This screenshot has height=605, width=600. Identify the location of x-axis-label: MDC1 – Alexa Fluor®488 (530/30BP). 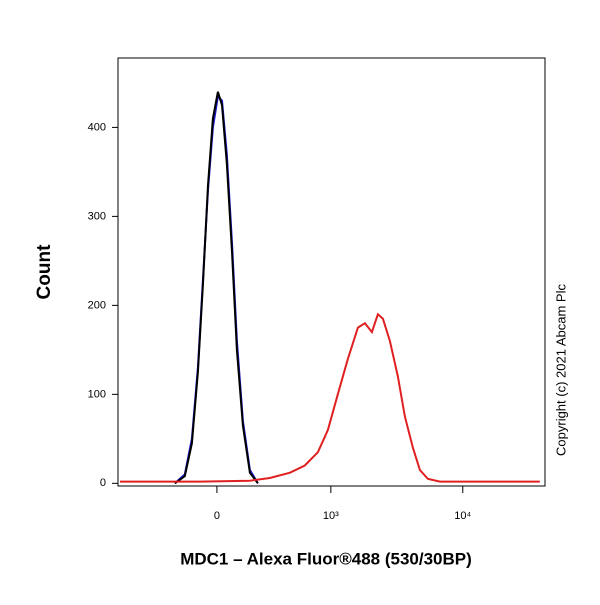
(326, 558).